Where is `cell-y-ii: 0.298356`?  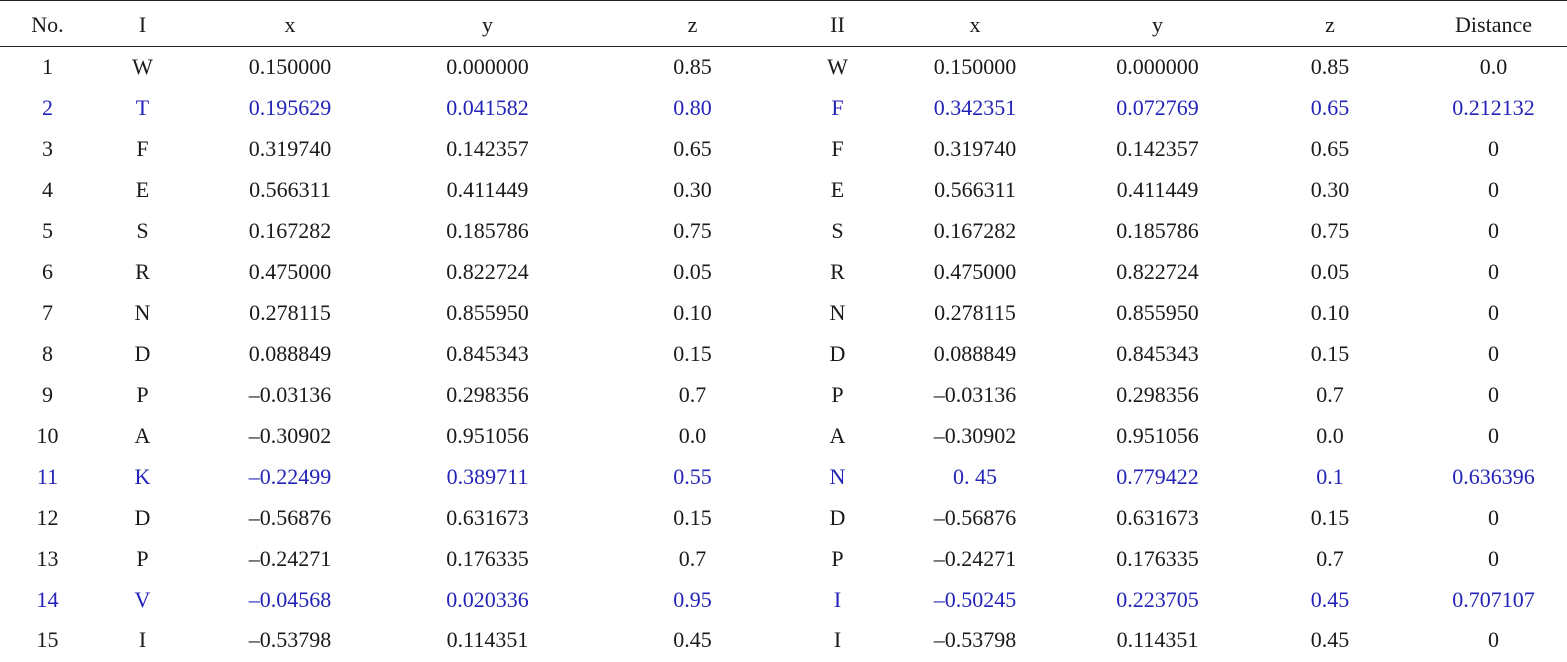 cell-y-ii: 0.298356 is located at coordinates (1157, 394).